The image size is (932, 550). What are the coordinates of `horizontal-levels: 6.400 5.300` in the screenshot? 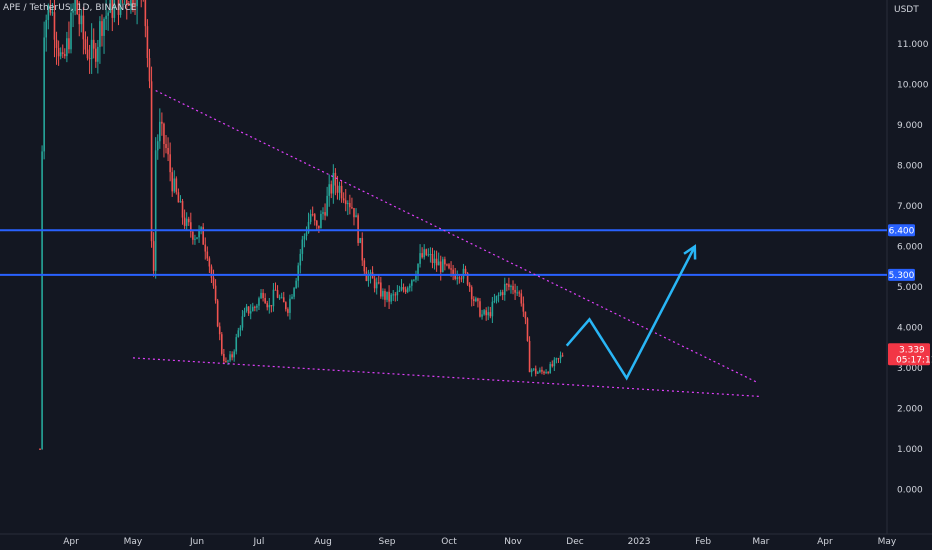 It's located at (457, 252).